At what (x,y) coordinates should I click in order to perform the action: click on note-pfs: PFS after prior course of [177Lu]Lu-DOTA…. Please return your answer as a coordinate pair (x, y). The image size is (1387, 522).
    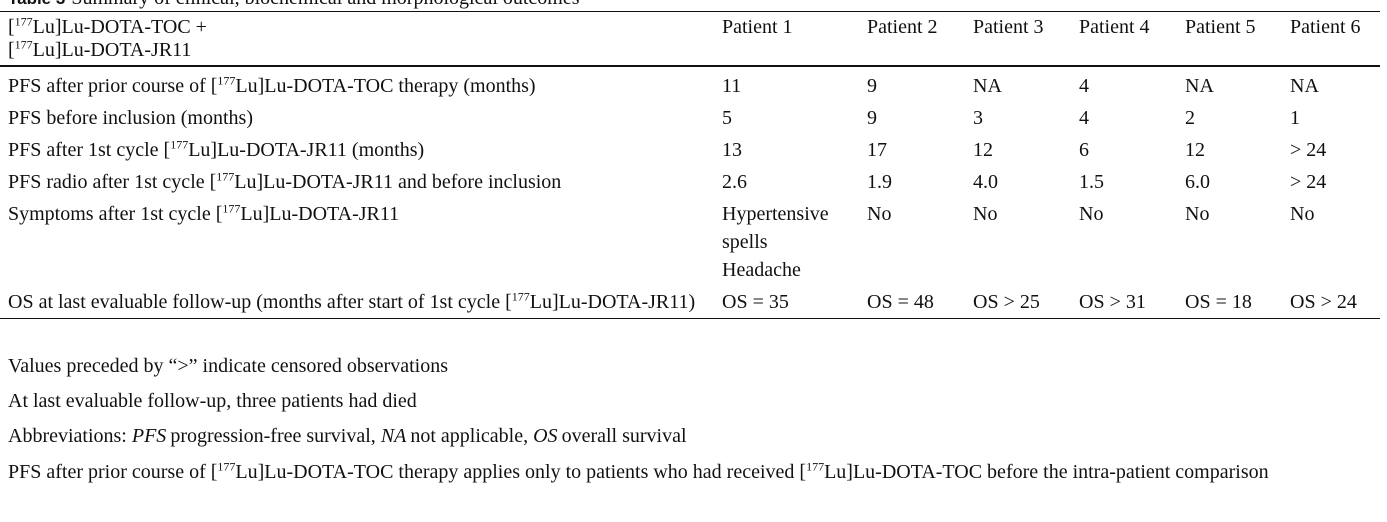
    Looking at the image, I should click on (638, 471).